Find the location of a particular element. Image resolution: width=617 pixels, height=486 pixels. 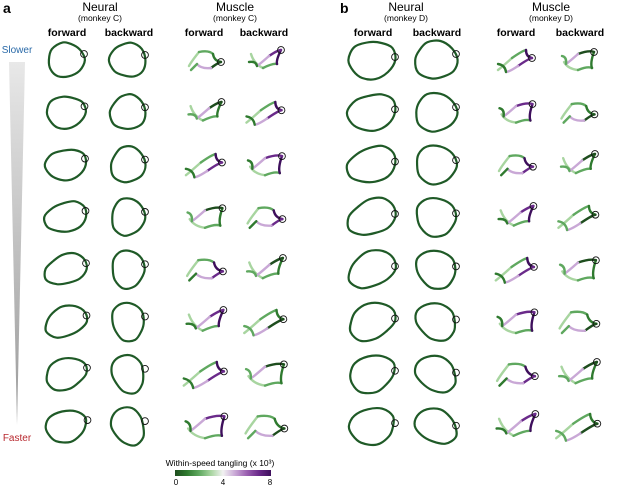

speed-triangle is located at coordinates (17, 243).